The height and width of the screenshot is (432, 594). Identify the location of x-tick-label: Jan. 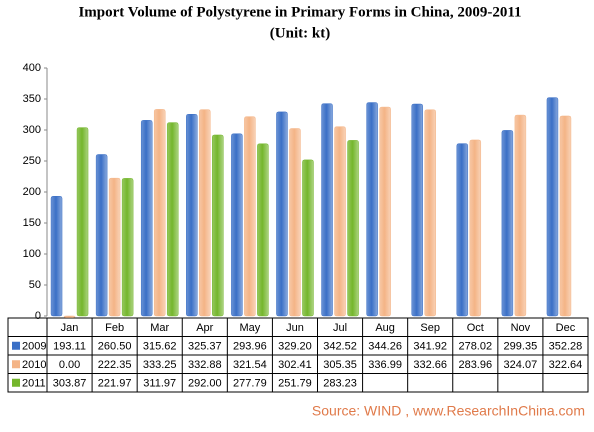
(70, 328).